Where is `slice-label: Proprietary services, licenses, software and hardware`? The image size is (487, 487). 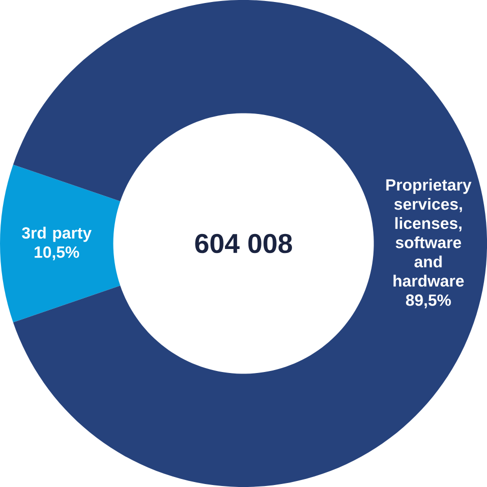
slice-label: Proprietary services, licenses, software and hardware is located at coordinates (429, 232).